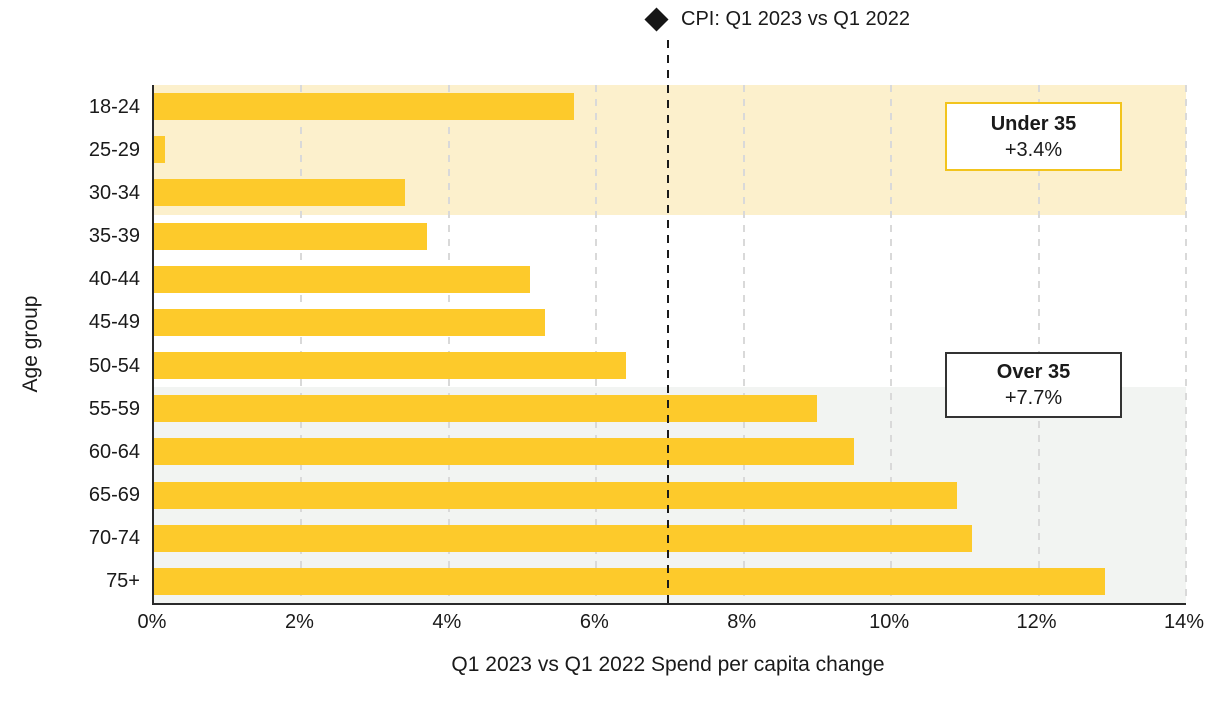 The image size is (1225, 705). I want to click on y-tick-label: 18-24, so click(114, 106).